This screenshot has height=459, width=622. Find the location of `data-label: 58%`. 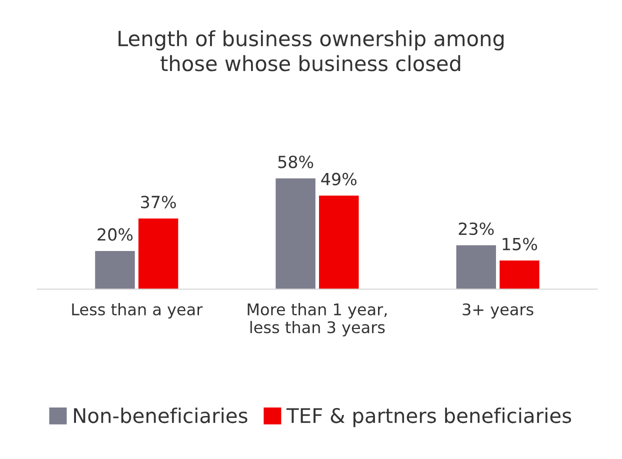

data-label: 58% is located at coordinates (296, 162).